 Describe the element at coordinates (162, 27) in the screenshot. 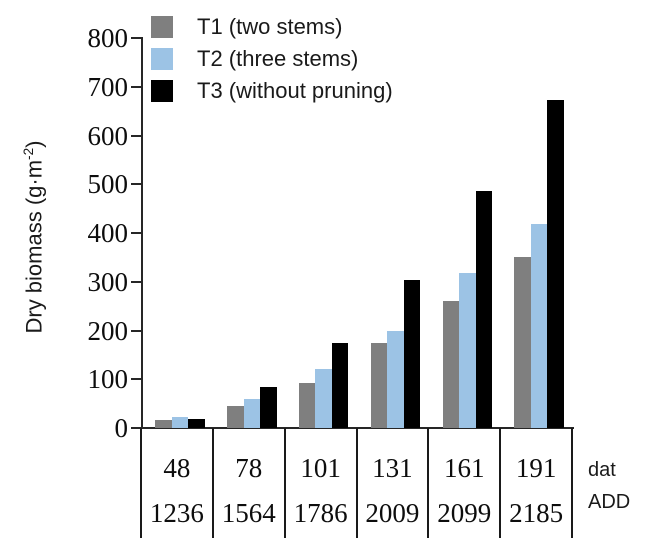

I see `t1-swatch-icon` at that location.